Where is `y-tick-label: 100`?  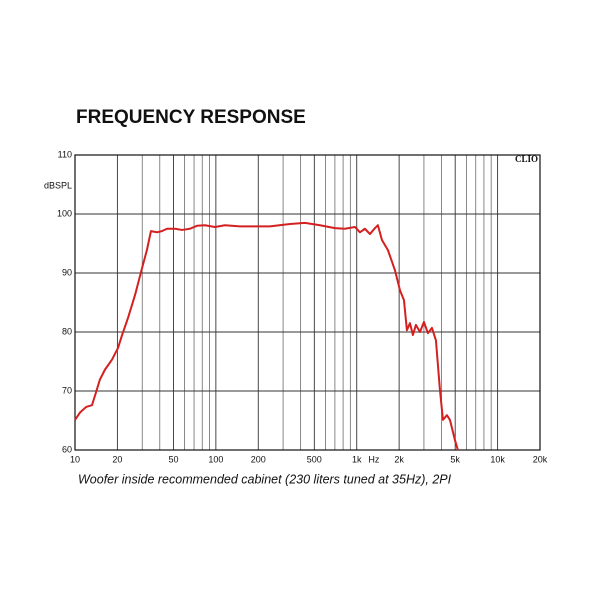 y-tick-label: 100 is located at coordinates (64, 213).